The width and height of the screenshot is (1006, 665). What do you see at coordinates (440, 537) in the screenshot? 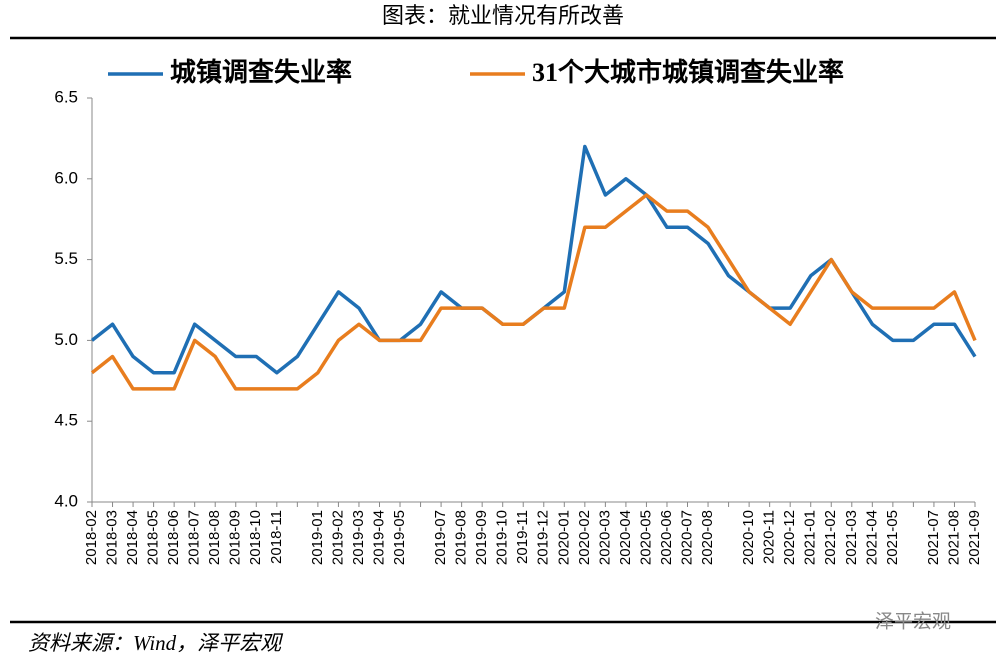
I see `x-tick-label: 2019-07` at bounding box center [440, 537].